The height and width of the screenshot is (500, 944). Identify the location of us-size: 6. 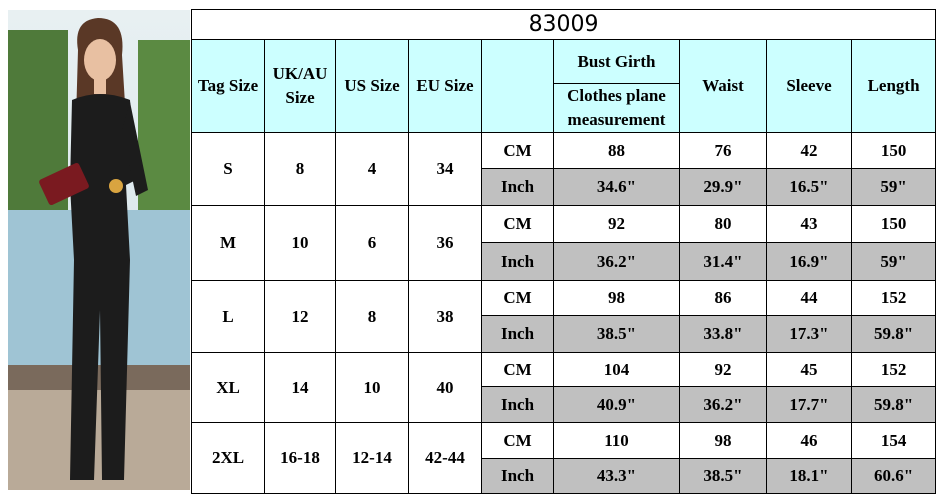
(372, 243).